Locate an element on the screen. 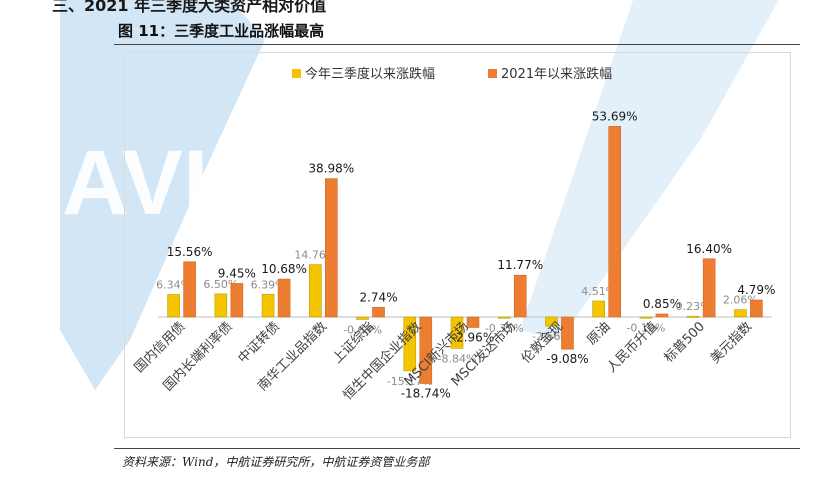 Image resolution: width=825 pixels, height=480 pixels. data-label-s1-5: -18.74% is located at coordinates (426, 394).